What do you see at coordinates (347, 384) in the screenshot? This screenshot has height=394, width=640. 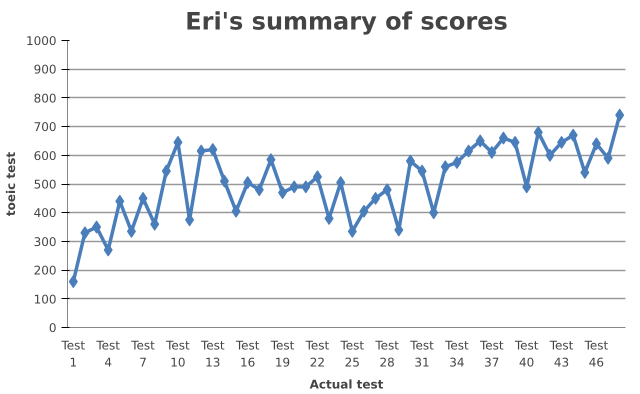 I see `x-axis-title: Actual test` at bounding box center [347, 384].